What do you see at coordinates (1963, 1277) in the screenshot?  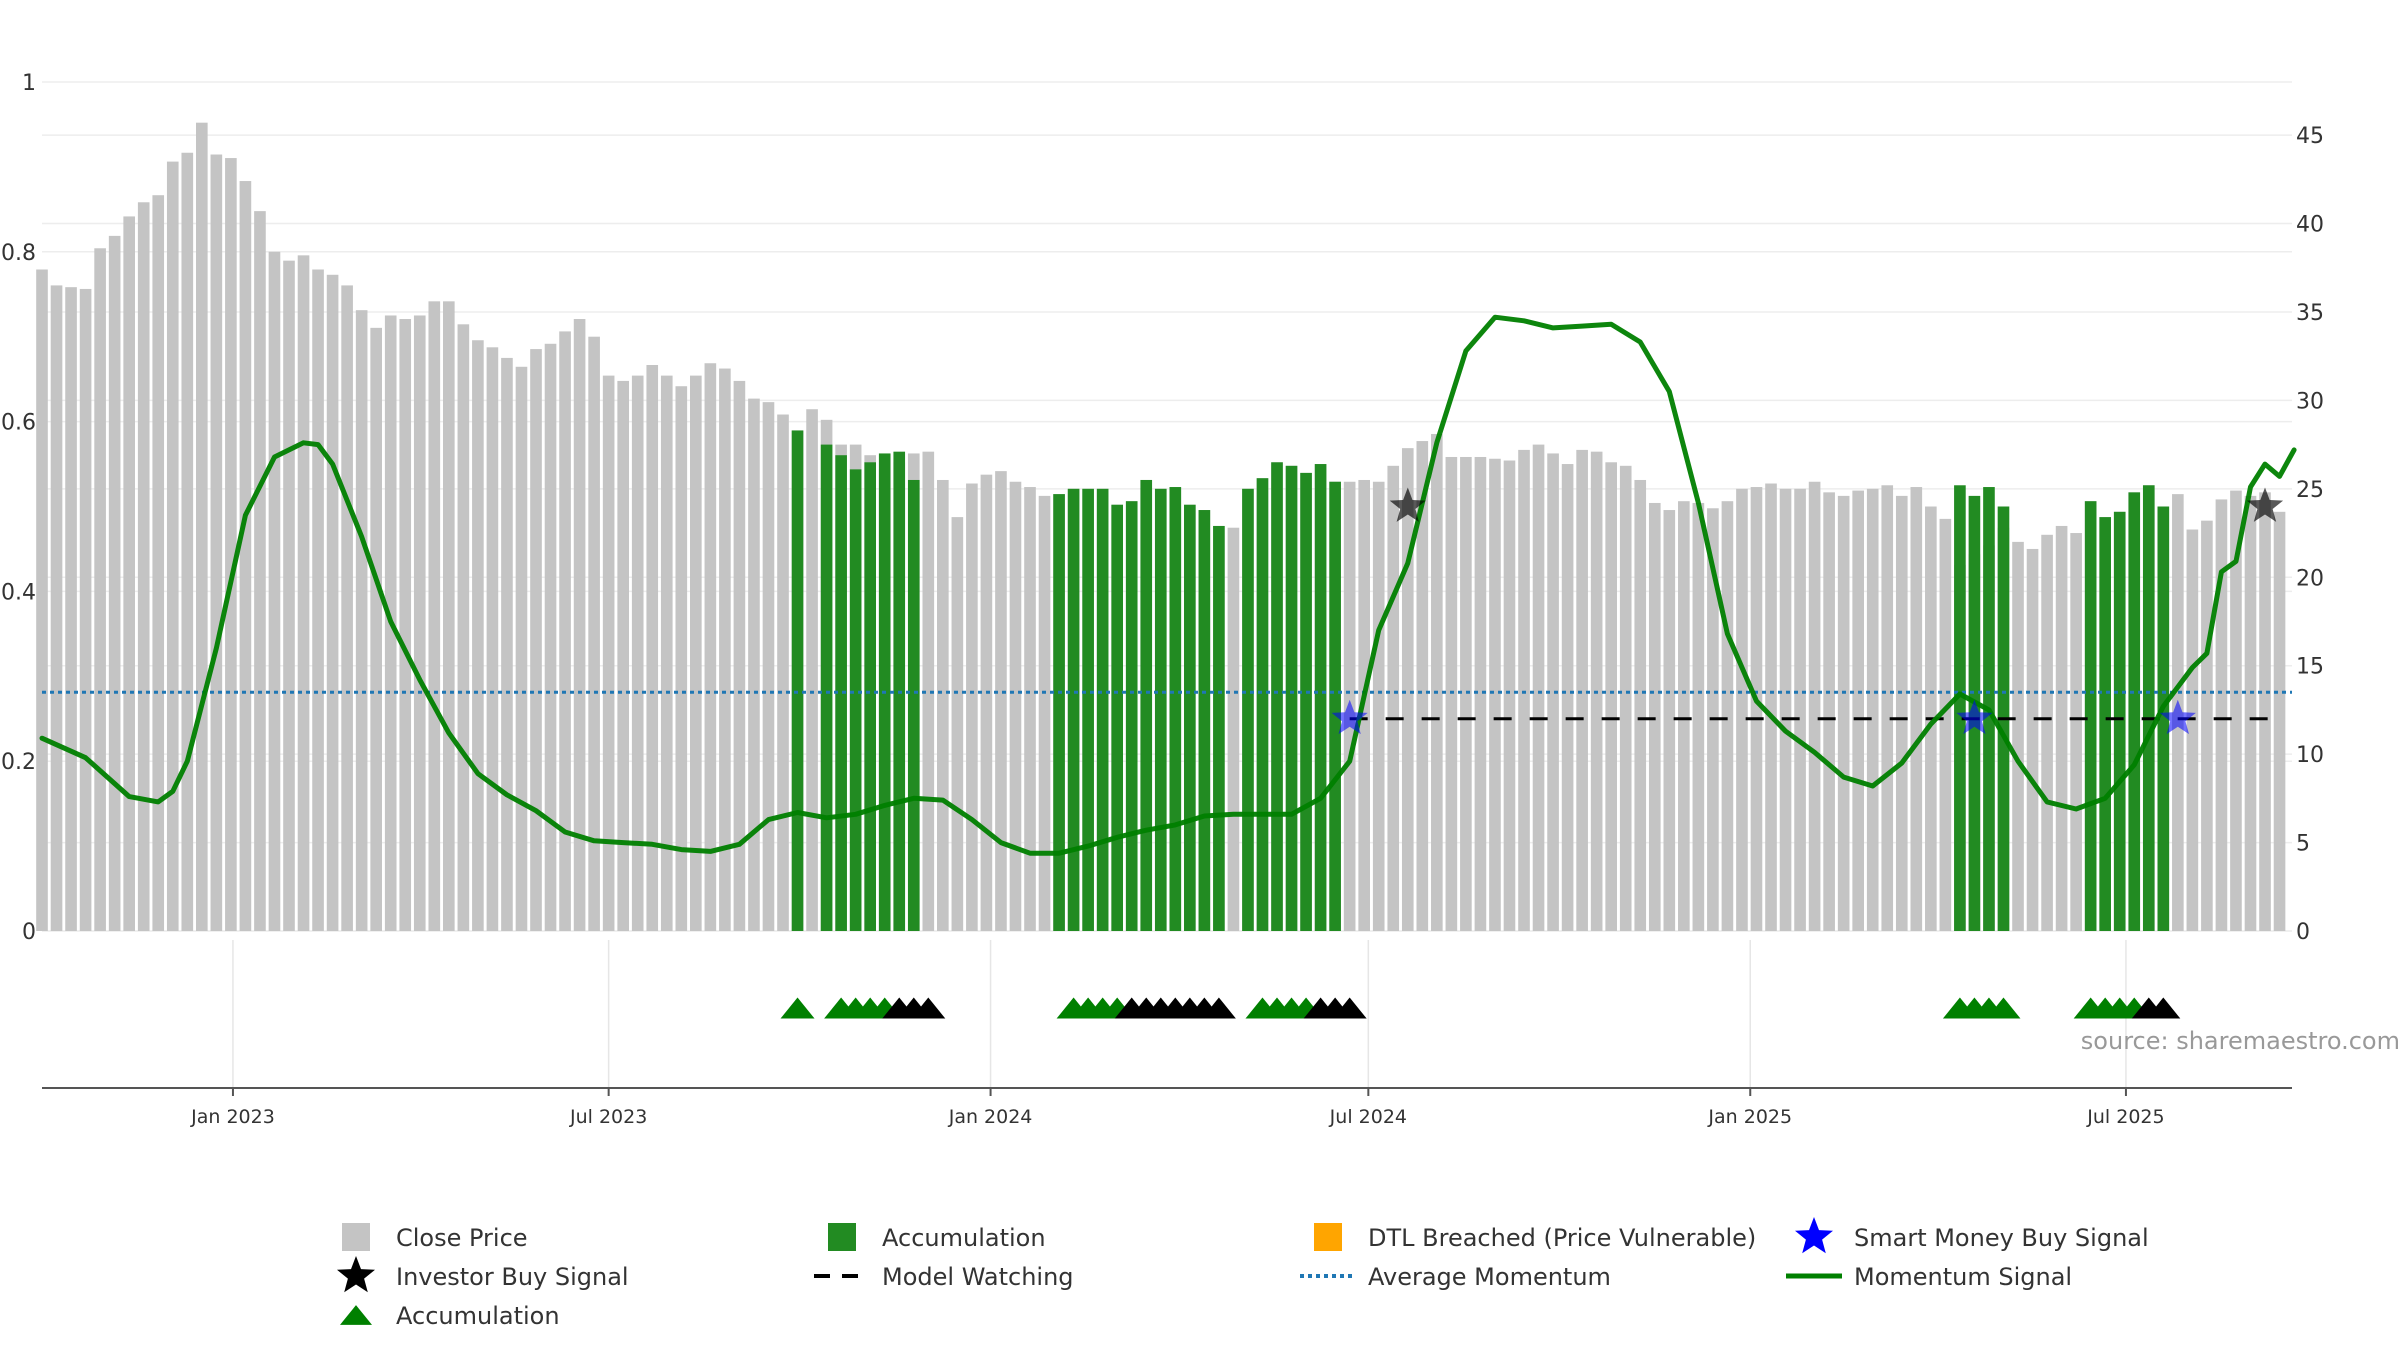 I see `legend-label: Momentum Signal` at bounding box center [1963, 1277].